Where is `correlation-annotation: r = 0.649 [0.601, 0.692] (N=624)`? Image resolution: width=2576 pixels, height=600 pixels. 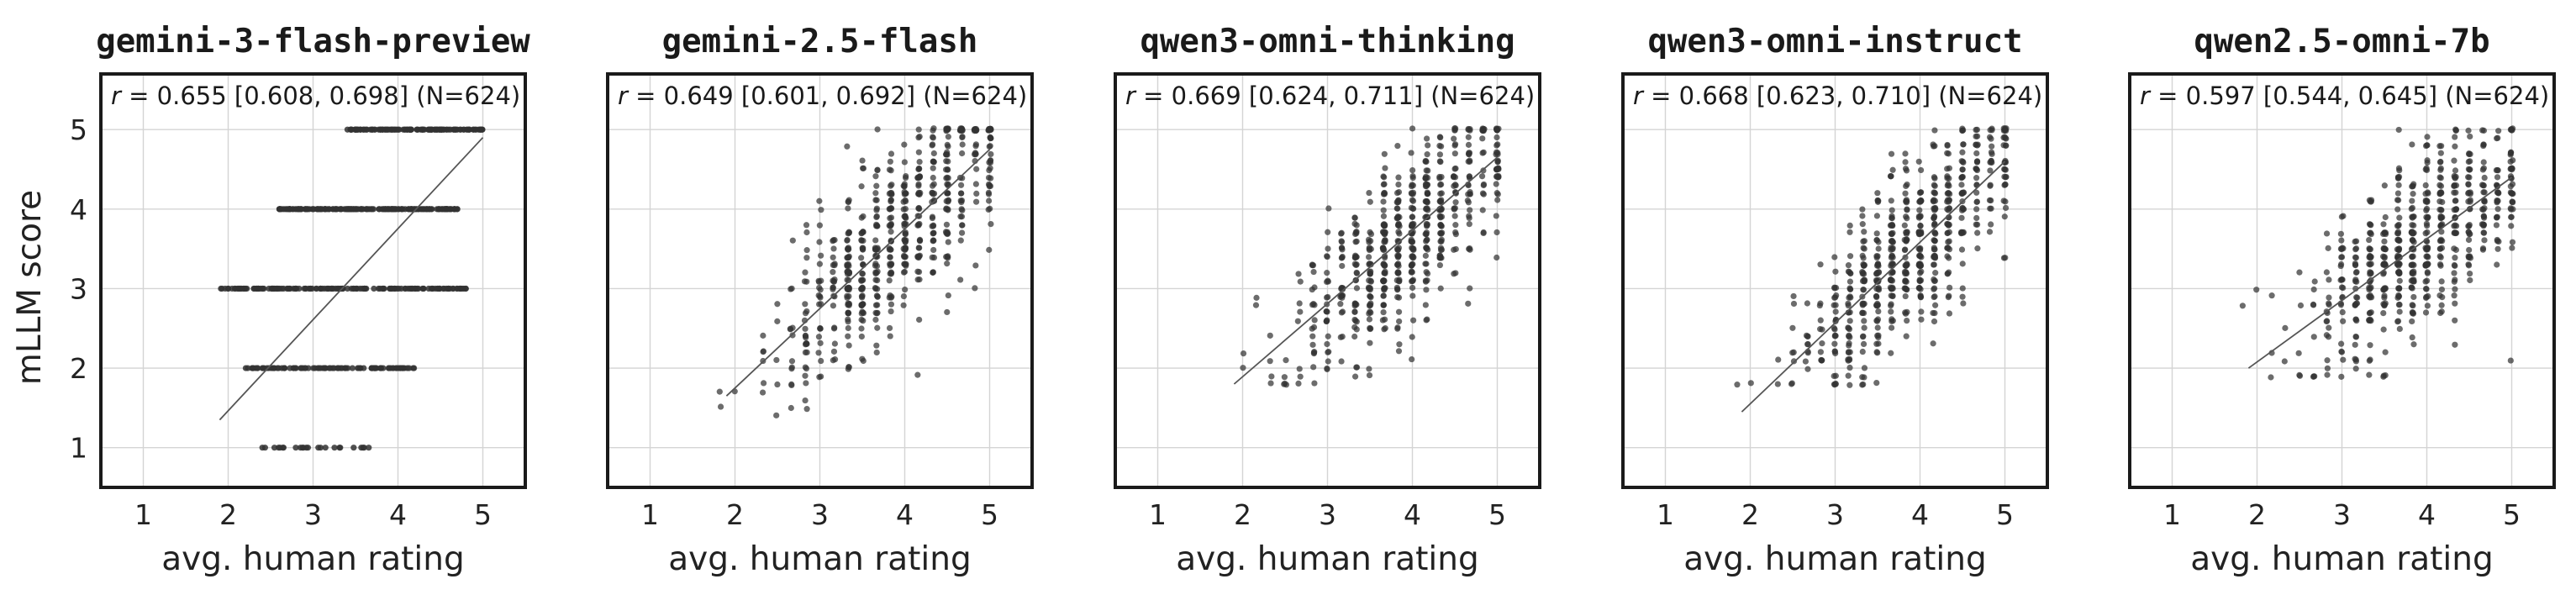
correlation-annotation: r = 0.649 [0.601, 0.692] (N=624) is located at coordinates (822, 96).